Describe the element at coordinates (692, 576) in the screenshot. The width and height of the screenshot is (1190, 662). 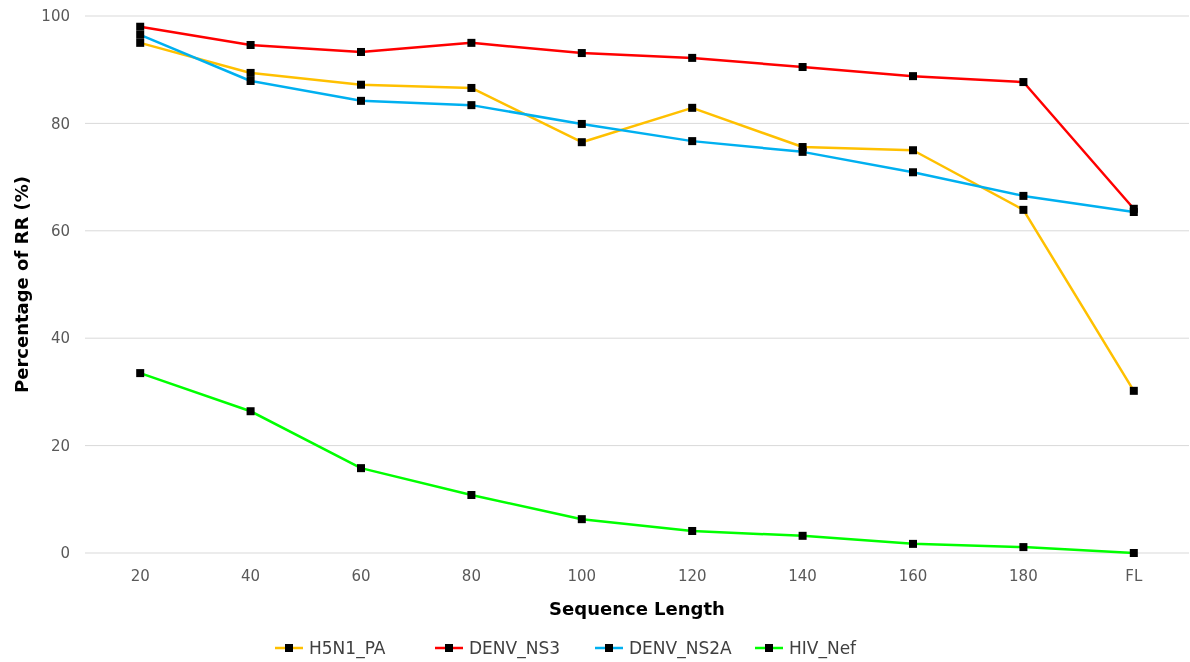
I see `x-tick-label: 120` at that location.